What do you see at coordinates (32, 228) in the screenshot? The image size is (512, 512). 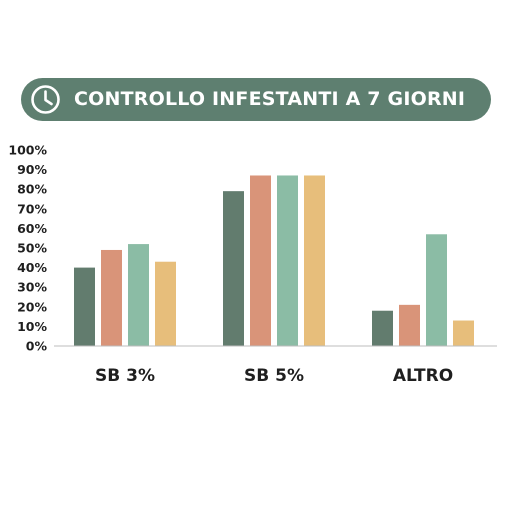 I see `y-tick-label: 60%` at bounding box center [32, 228].